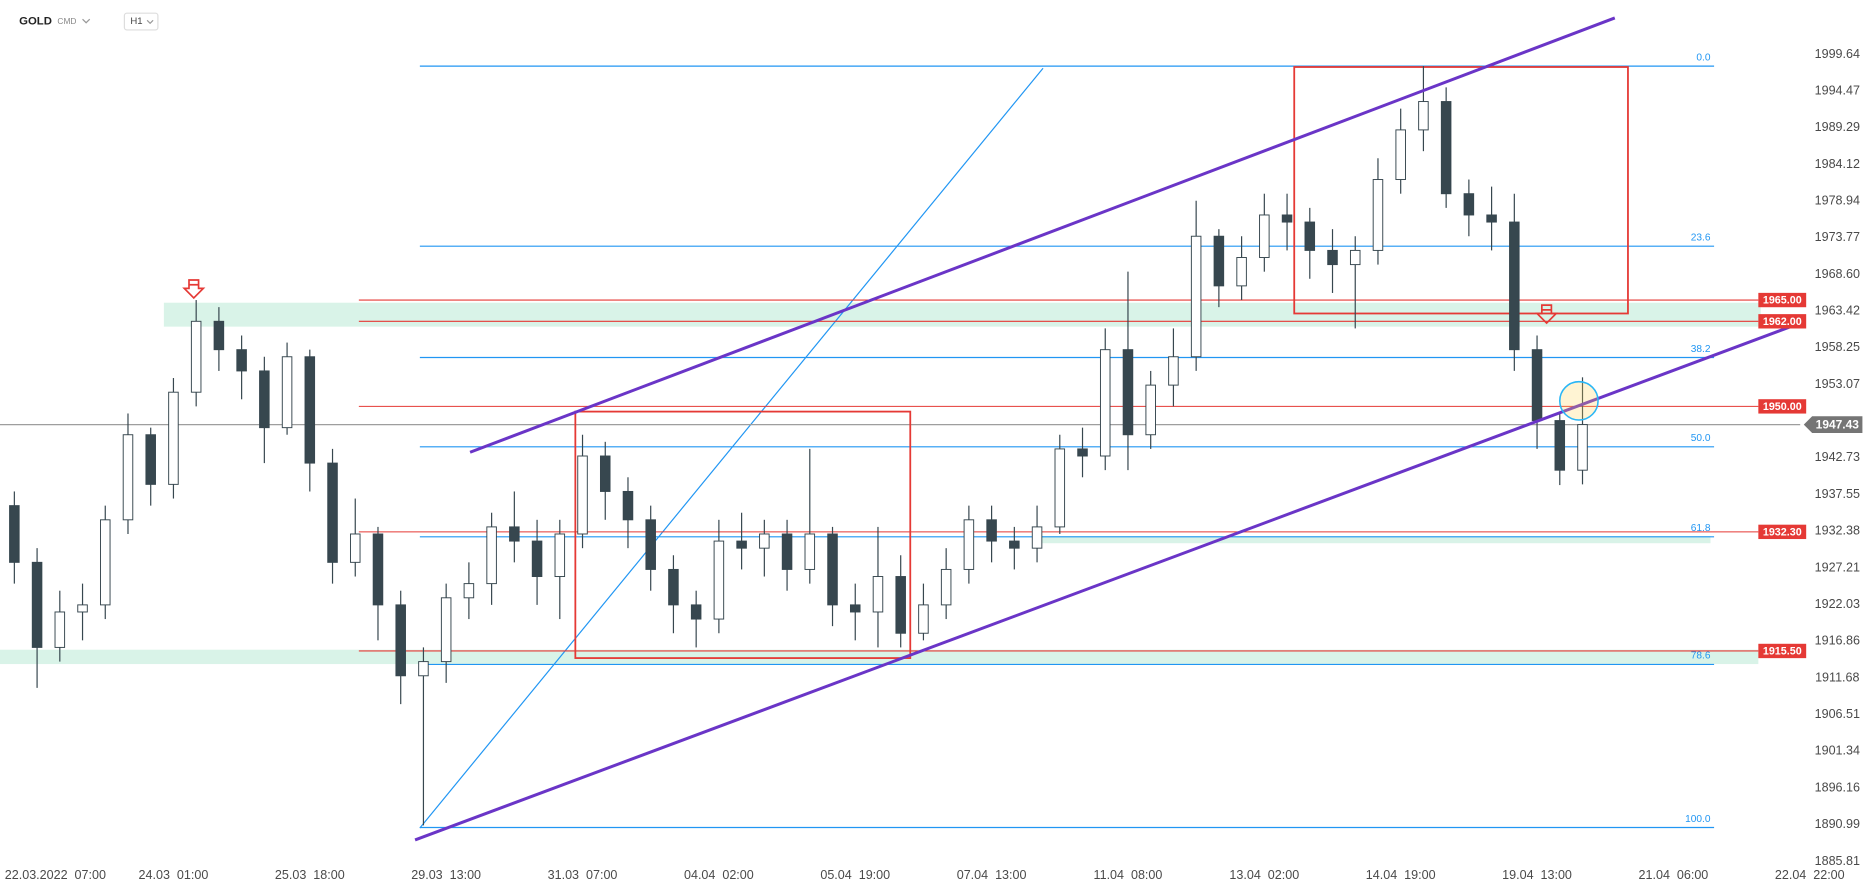 The height and width of the screenshot is (889, 1866). I want to click on x-tick-label: 19.04 13:00, so click(1537, 875).